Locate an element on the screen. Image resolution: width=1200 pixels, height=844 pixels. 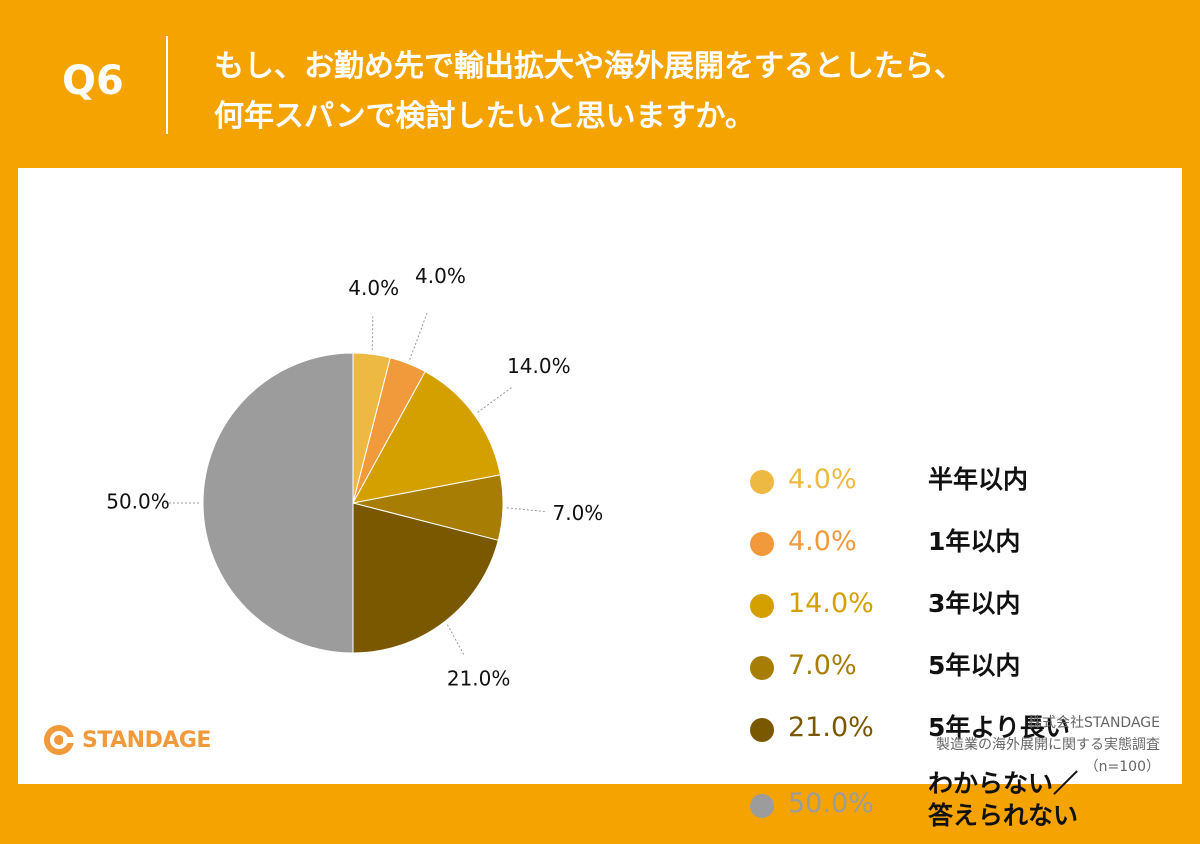
source-note: 株式会社STANDAGE 製造業の海外展開に関する実態調査 （n=100） is located at coordinates (1048, 745).